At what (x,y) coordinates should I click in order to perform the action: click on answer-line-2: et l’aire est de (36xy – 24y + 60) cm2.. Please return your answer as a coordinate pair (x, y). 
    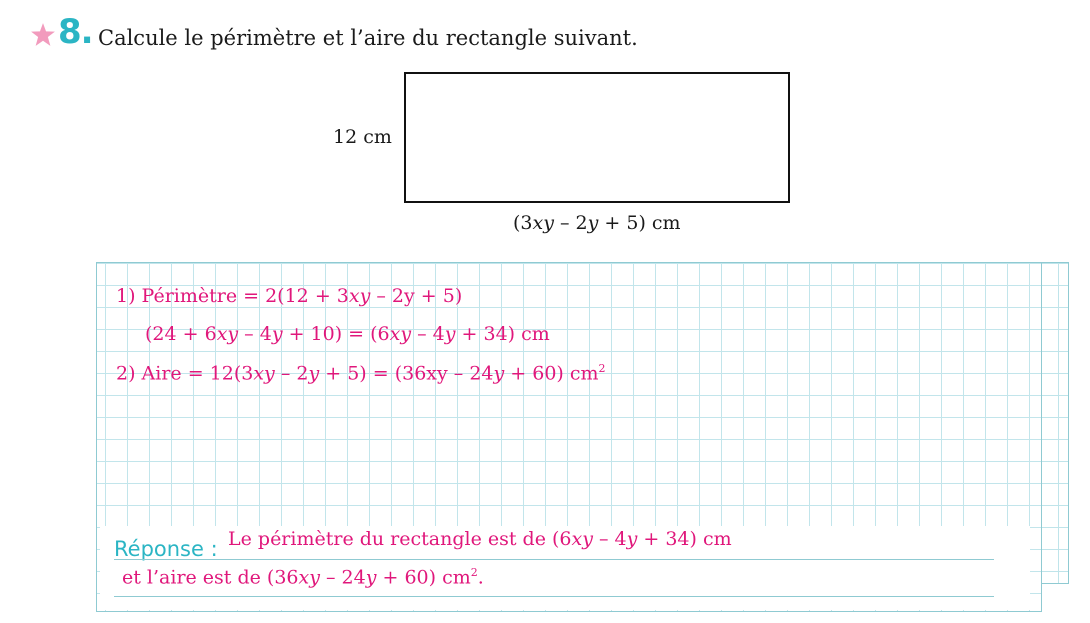
    Looking at the image, I should click on (303, 577).